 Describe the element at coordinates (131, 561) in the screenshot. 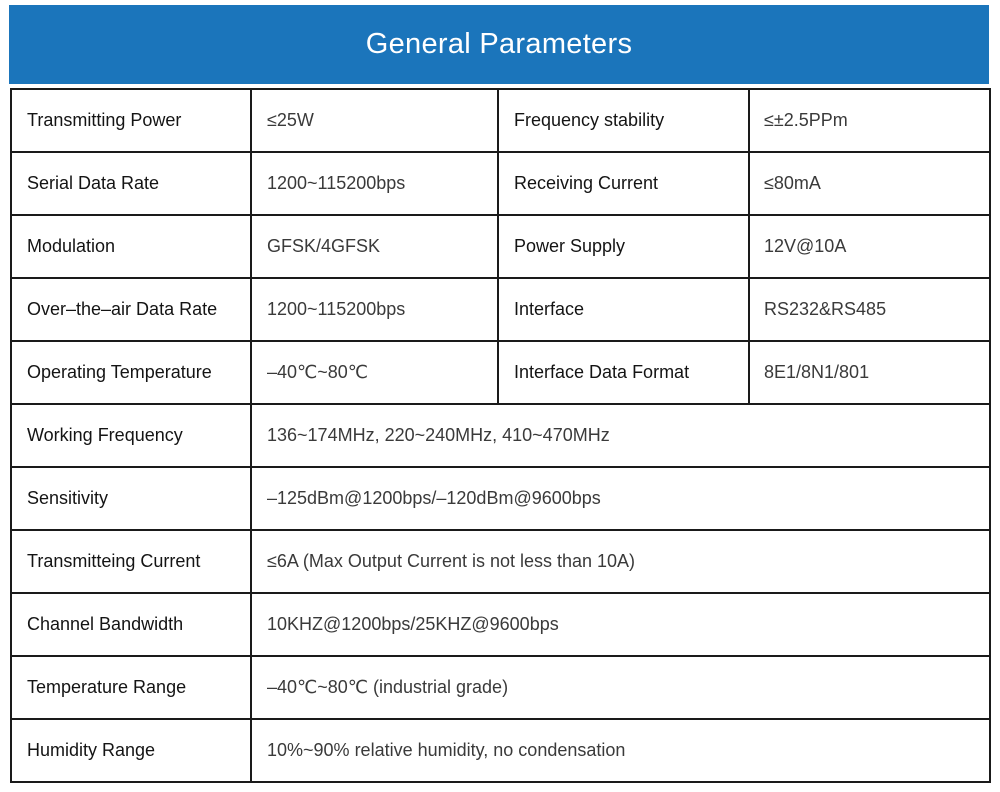

I see `param-label: Transmitteing Current` at that location.